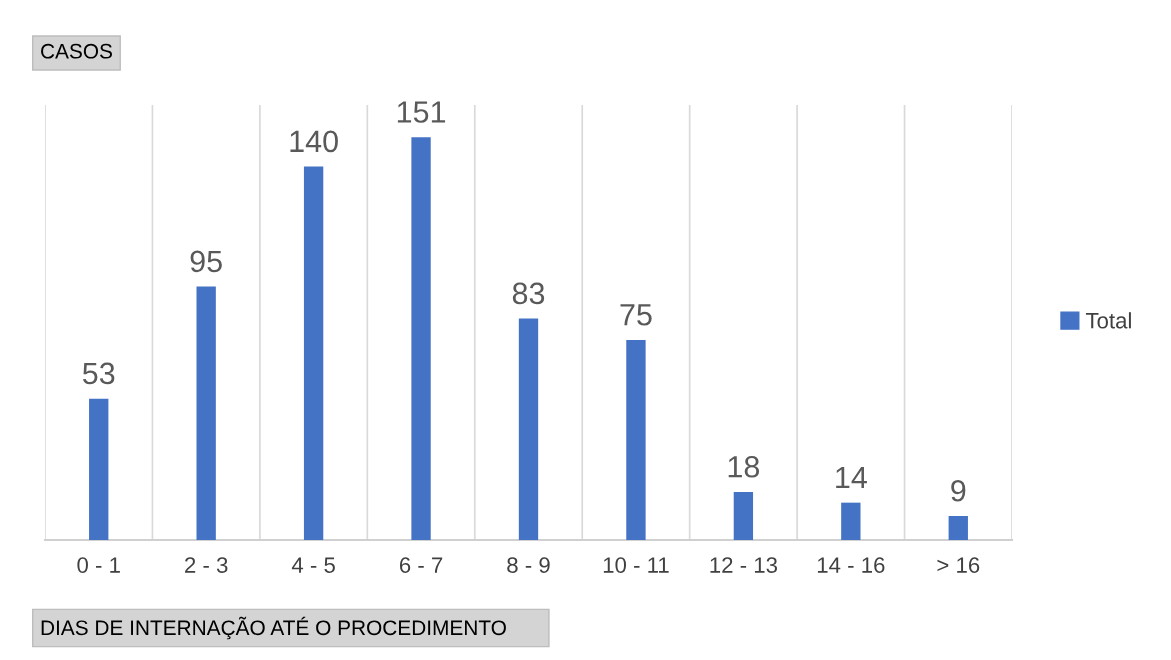 Image resolution: width=1171 pixels, height=660 pixels. I want to click on data-label: 53, so click(98, 373).